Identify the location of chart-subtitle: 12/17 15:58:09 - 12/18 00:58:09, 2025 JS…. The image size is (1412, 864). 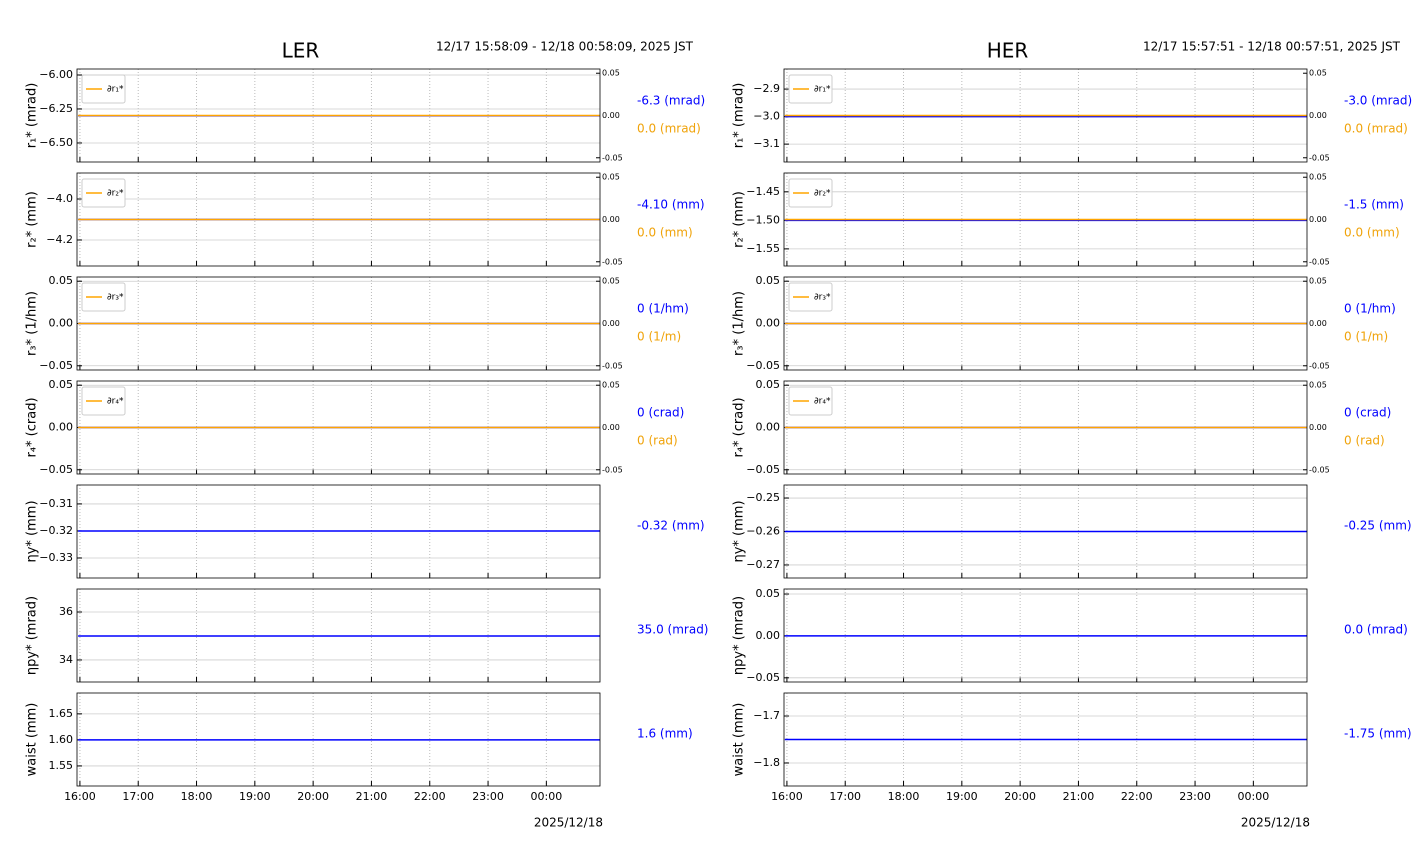
(565, 47).